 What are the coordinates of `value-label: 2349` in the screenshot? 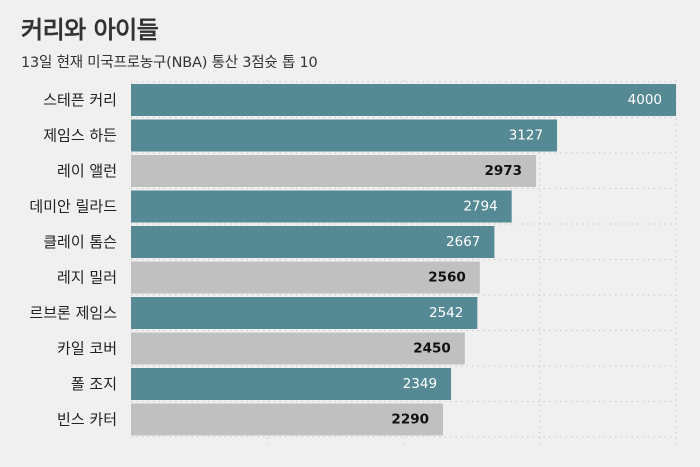 It's located at (420, 384).